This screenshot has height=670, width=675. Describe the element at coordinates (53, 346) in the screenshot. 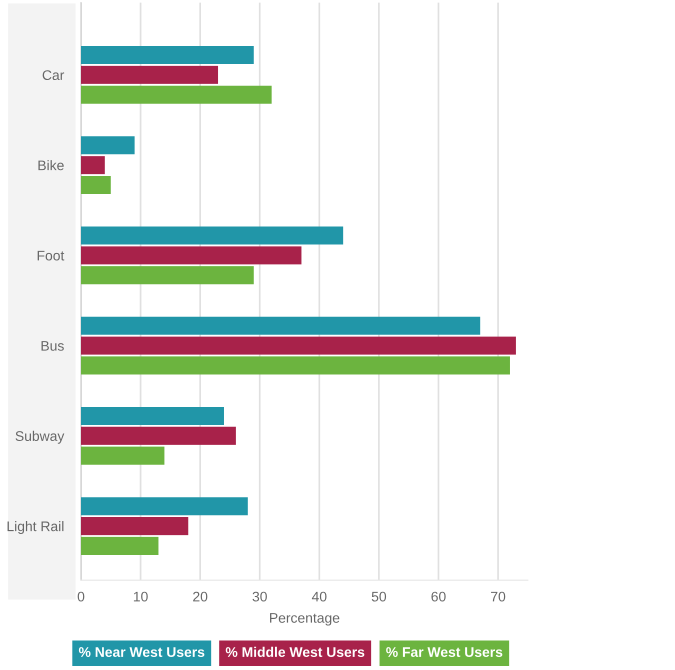

I see `y-tick-label: Bus` at that location.